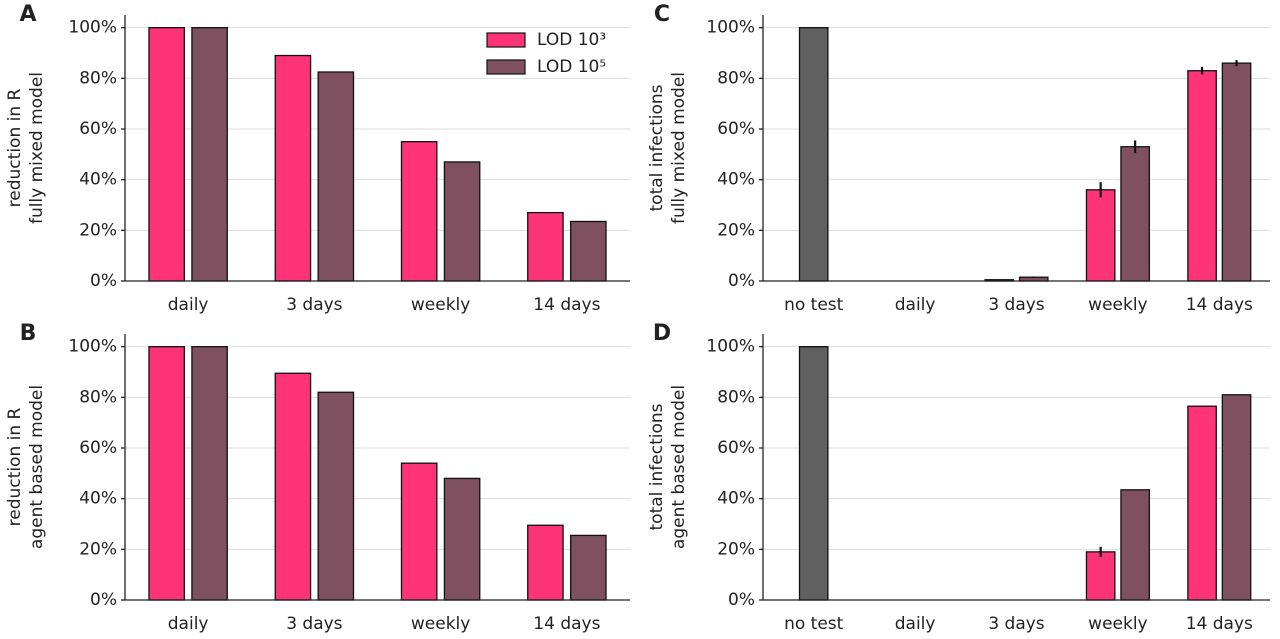 This screenshot has width=1280, height=639. What do you see at coordinates (28, 333) in the screenshot?
I see `panel-label: B` at bounding box center [28, 333].